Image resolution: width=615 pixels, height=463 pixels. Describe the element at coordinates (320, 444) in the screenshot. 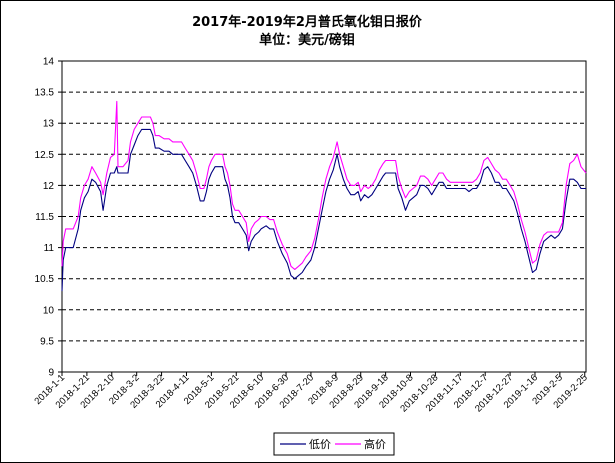

I see `legend-label-low: 低价` at that location.